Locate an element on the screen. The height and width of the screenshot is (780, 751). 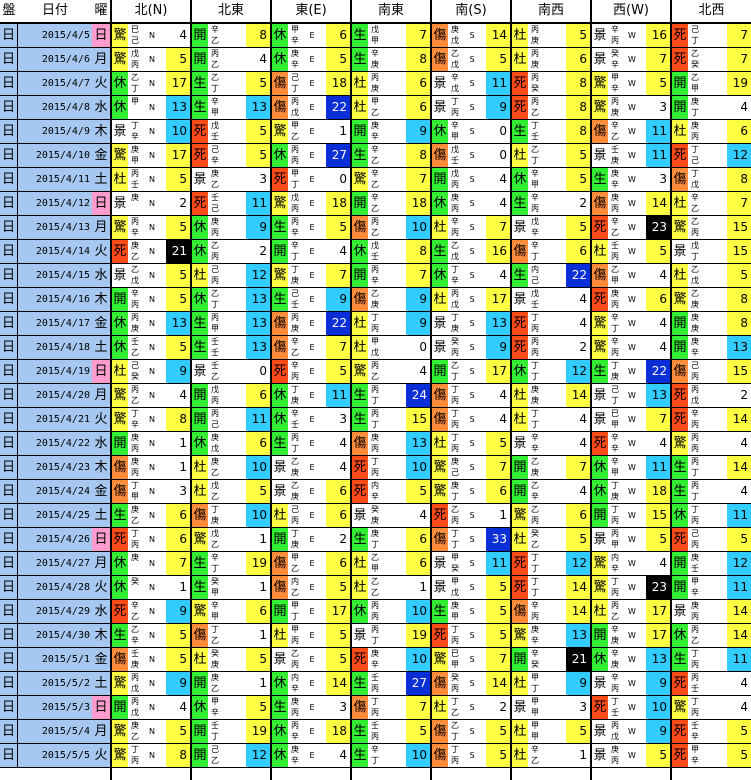
direction-mark: S is located at coordinates (472, 131).